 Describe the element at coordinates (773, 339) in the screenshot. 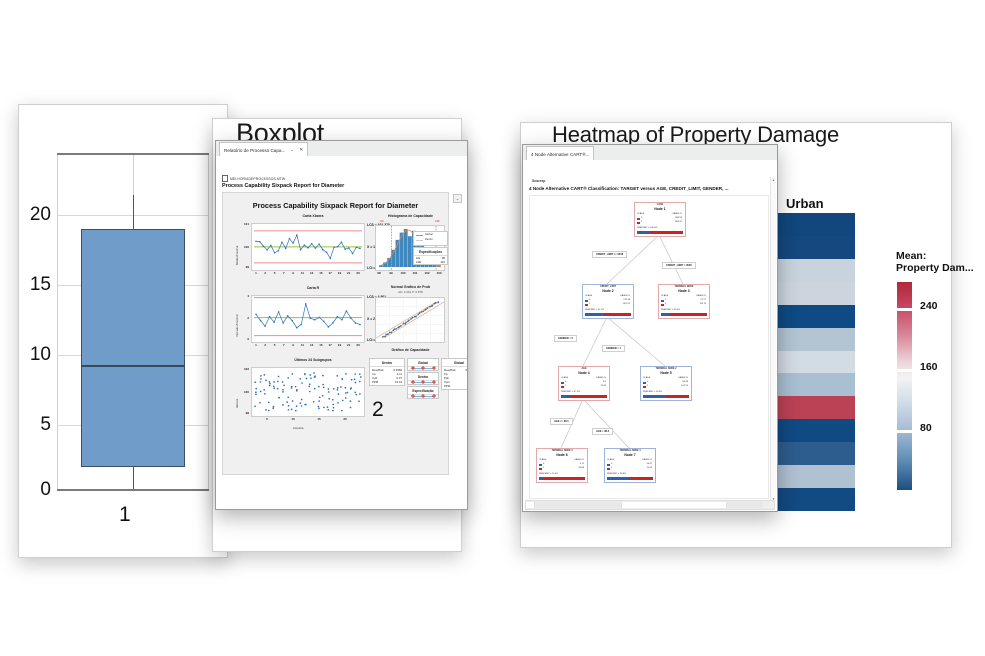

I see `cart-scrollbar: ▲ ▼` at that location.